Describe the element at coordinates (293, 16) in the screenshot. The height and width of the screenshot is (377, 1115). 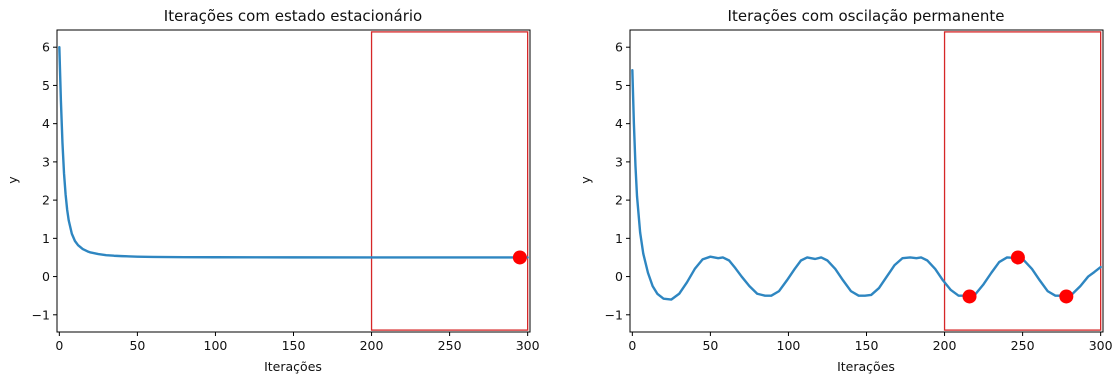
I see `chart-title: Iterações com estado estacionário` at that location.